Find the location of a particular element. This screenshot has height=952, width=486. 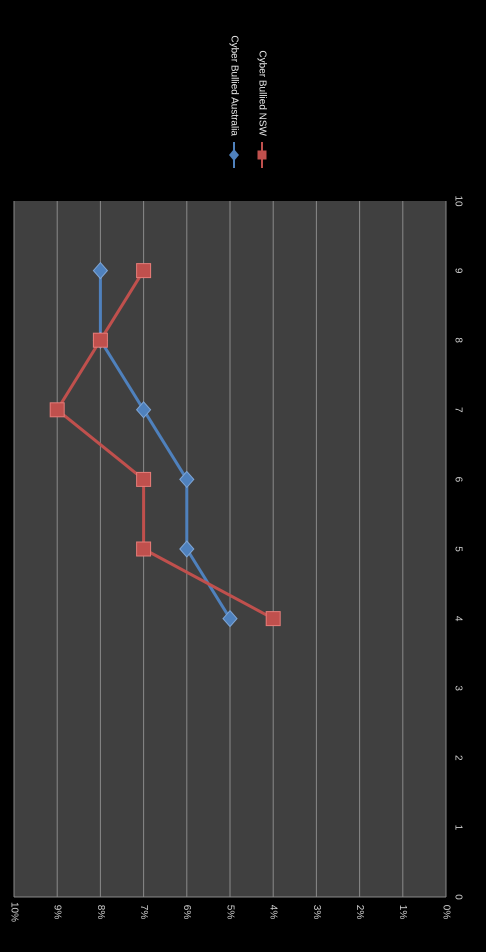

x-tick-label: 5 is located at coordinates (457, 549).